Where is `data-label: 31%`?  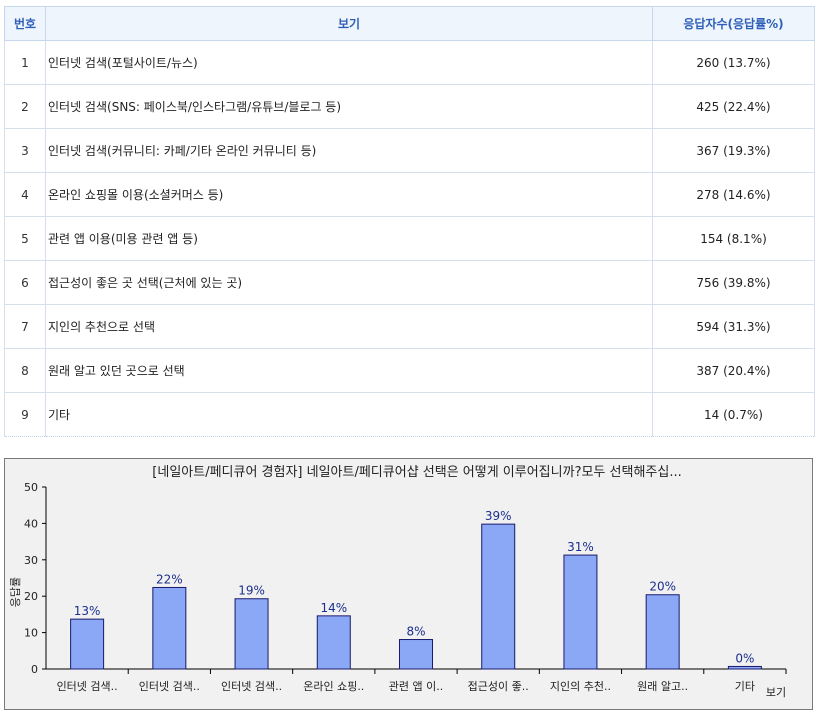
data-label: 31% is located at coordinates (580, 547).